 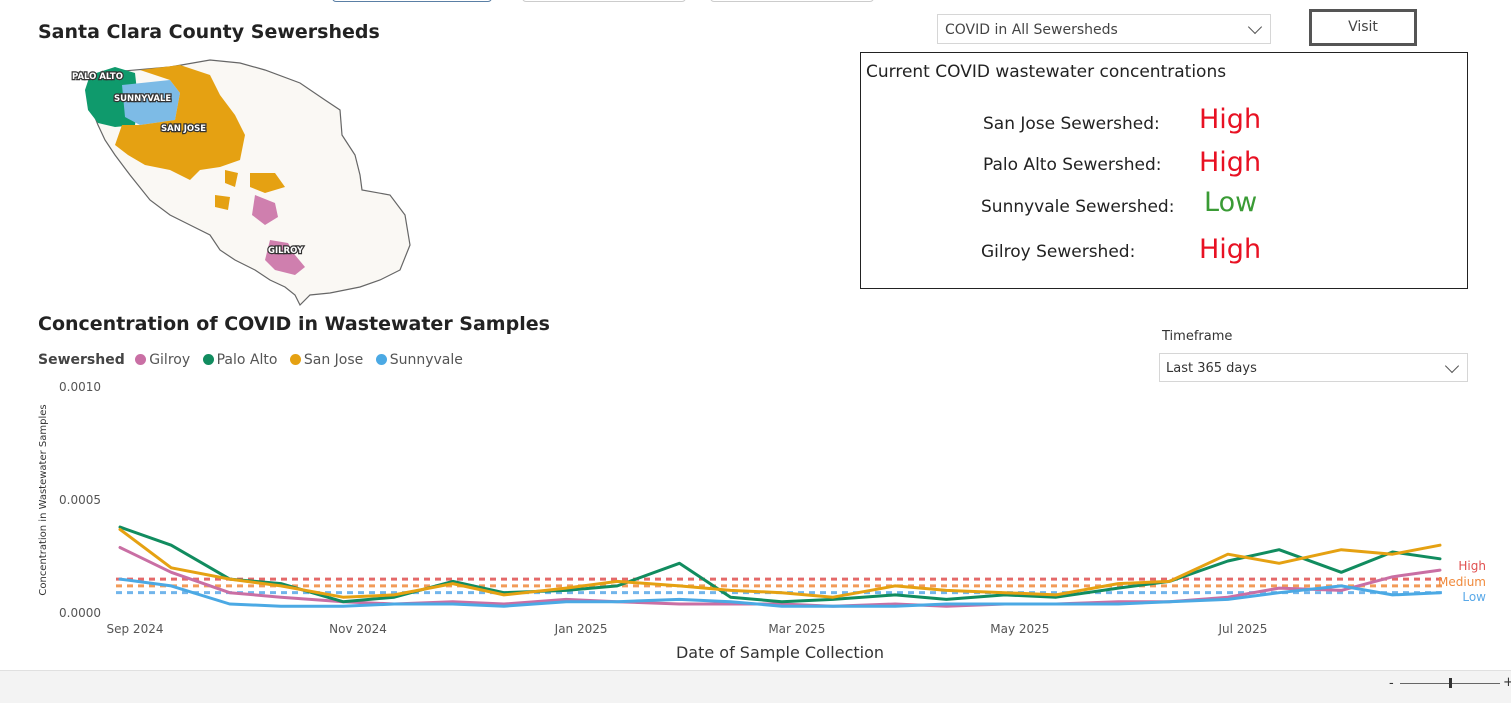 What do you see at coordinates (333, 360) in the screenshot?
I see `legend-label: San Jose` at bounding box center [333, 360].